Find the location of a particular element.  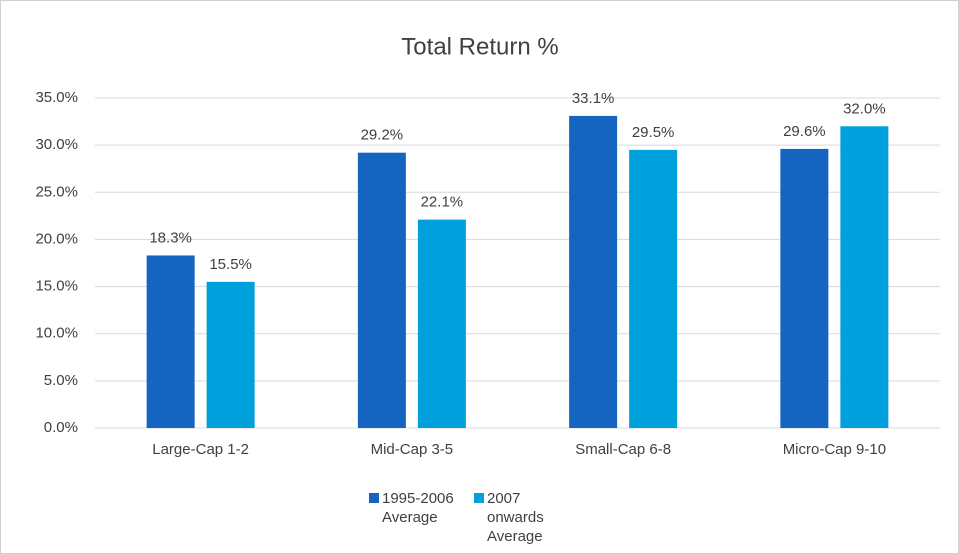

data-label: 18.3% is located at coordinates (170, 237).